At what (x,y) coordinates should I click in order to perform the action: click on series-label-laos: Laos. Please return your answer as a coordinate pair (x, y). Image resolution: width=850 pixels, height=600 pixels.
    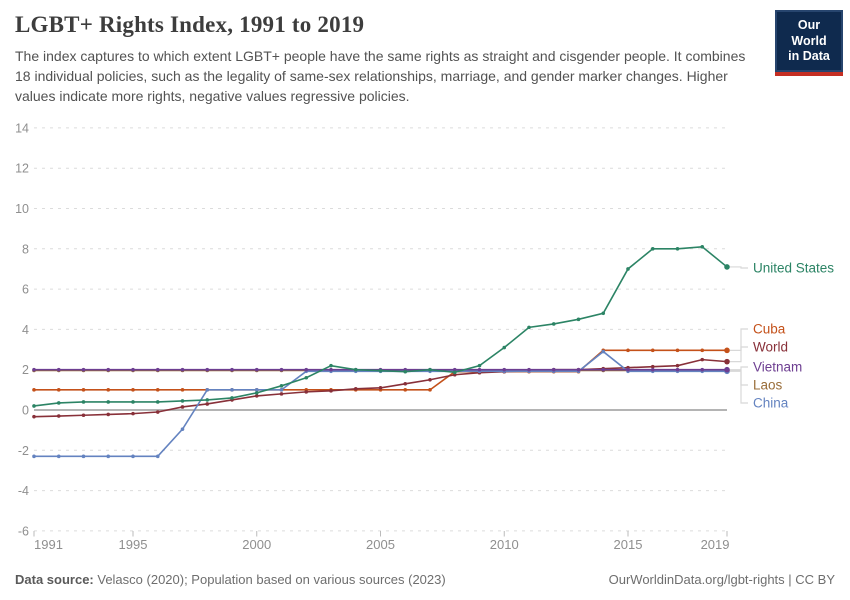
    Looking at the image, I should click on (768, 385).